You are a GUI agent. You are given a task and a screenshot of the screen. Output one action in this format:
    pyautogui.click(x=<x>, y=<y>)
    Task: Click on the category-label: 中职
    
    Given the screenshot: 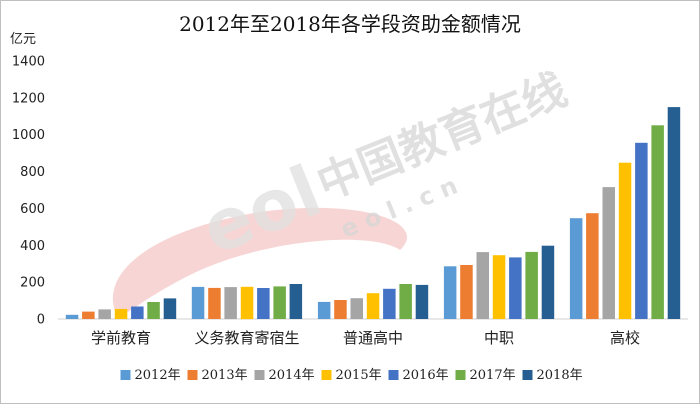 What is the action you would take?
    pyautogui.click(x=499, y=338)
    